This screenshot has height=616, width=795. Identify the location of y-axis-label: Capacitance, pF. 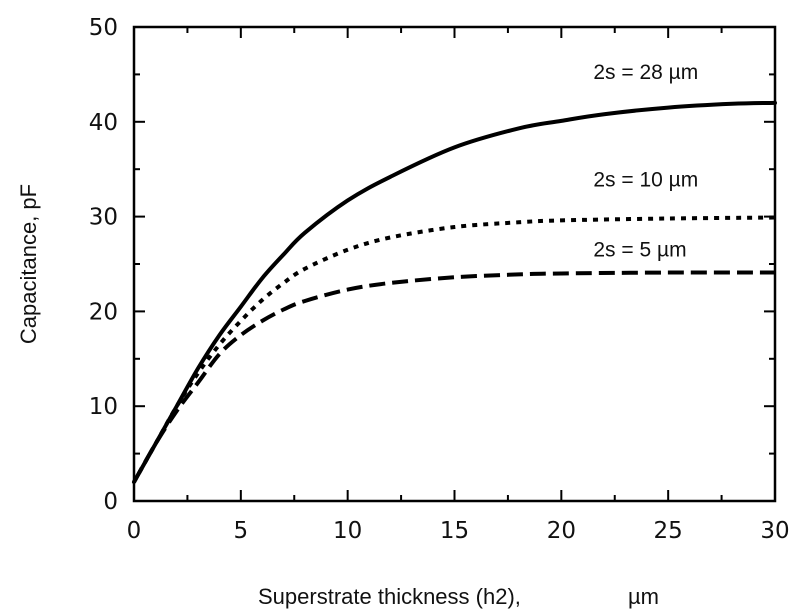
(28, 264).